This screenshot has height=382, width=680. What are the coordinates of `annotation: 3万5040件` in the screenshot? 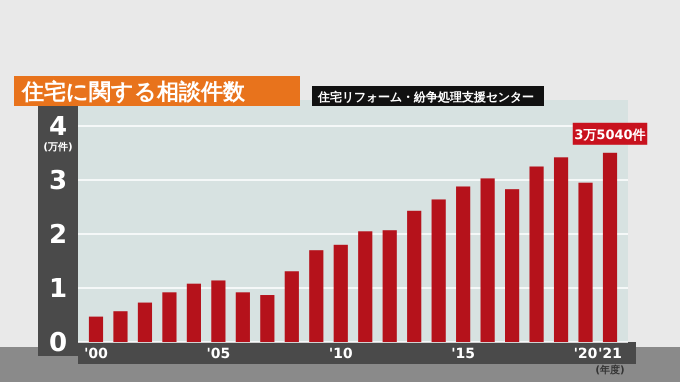 It's located at (610, 135).